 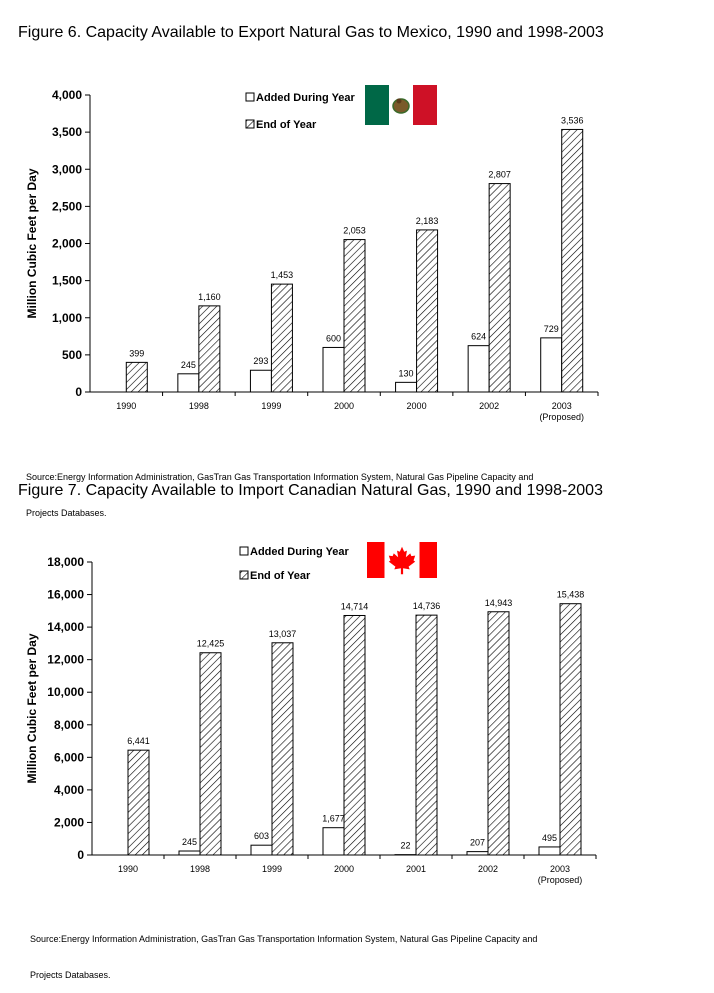 What do you see at coordinates (279, 513) in the screenshot?
I see `figure-6-source-line2: Projects Databases.` at bounding box center [279, 513].